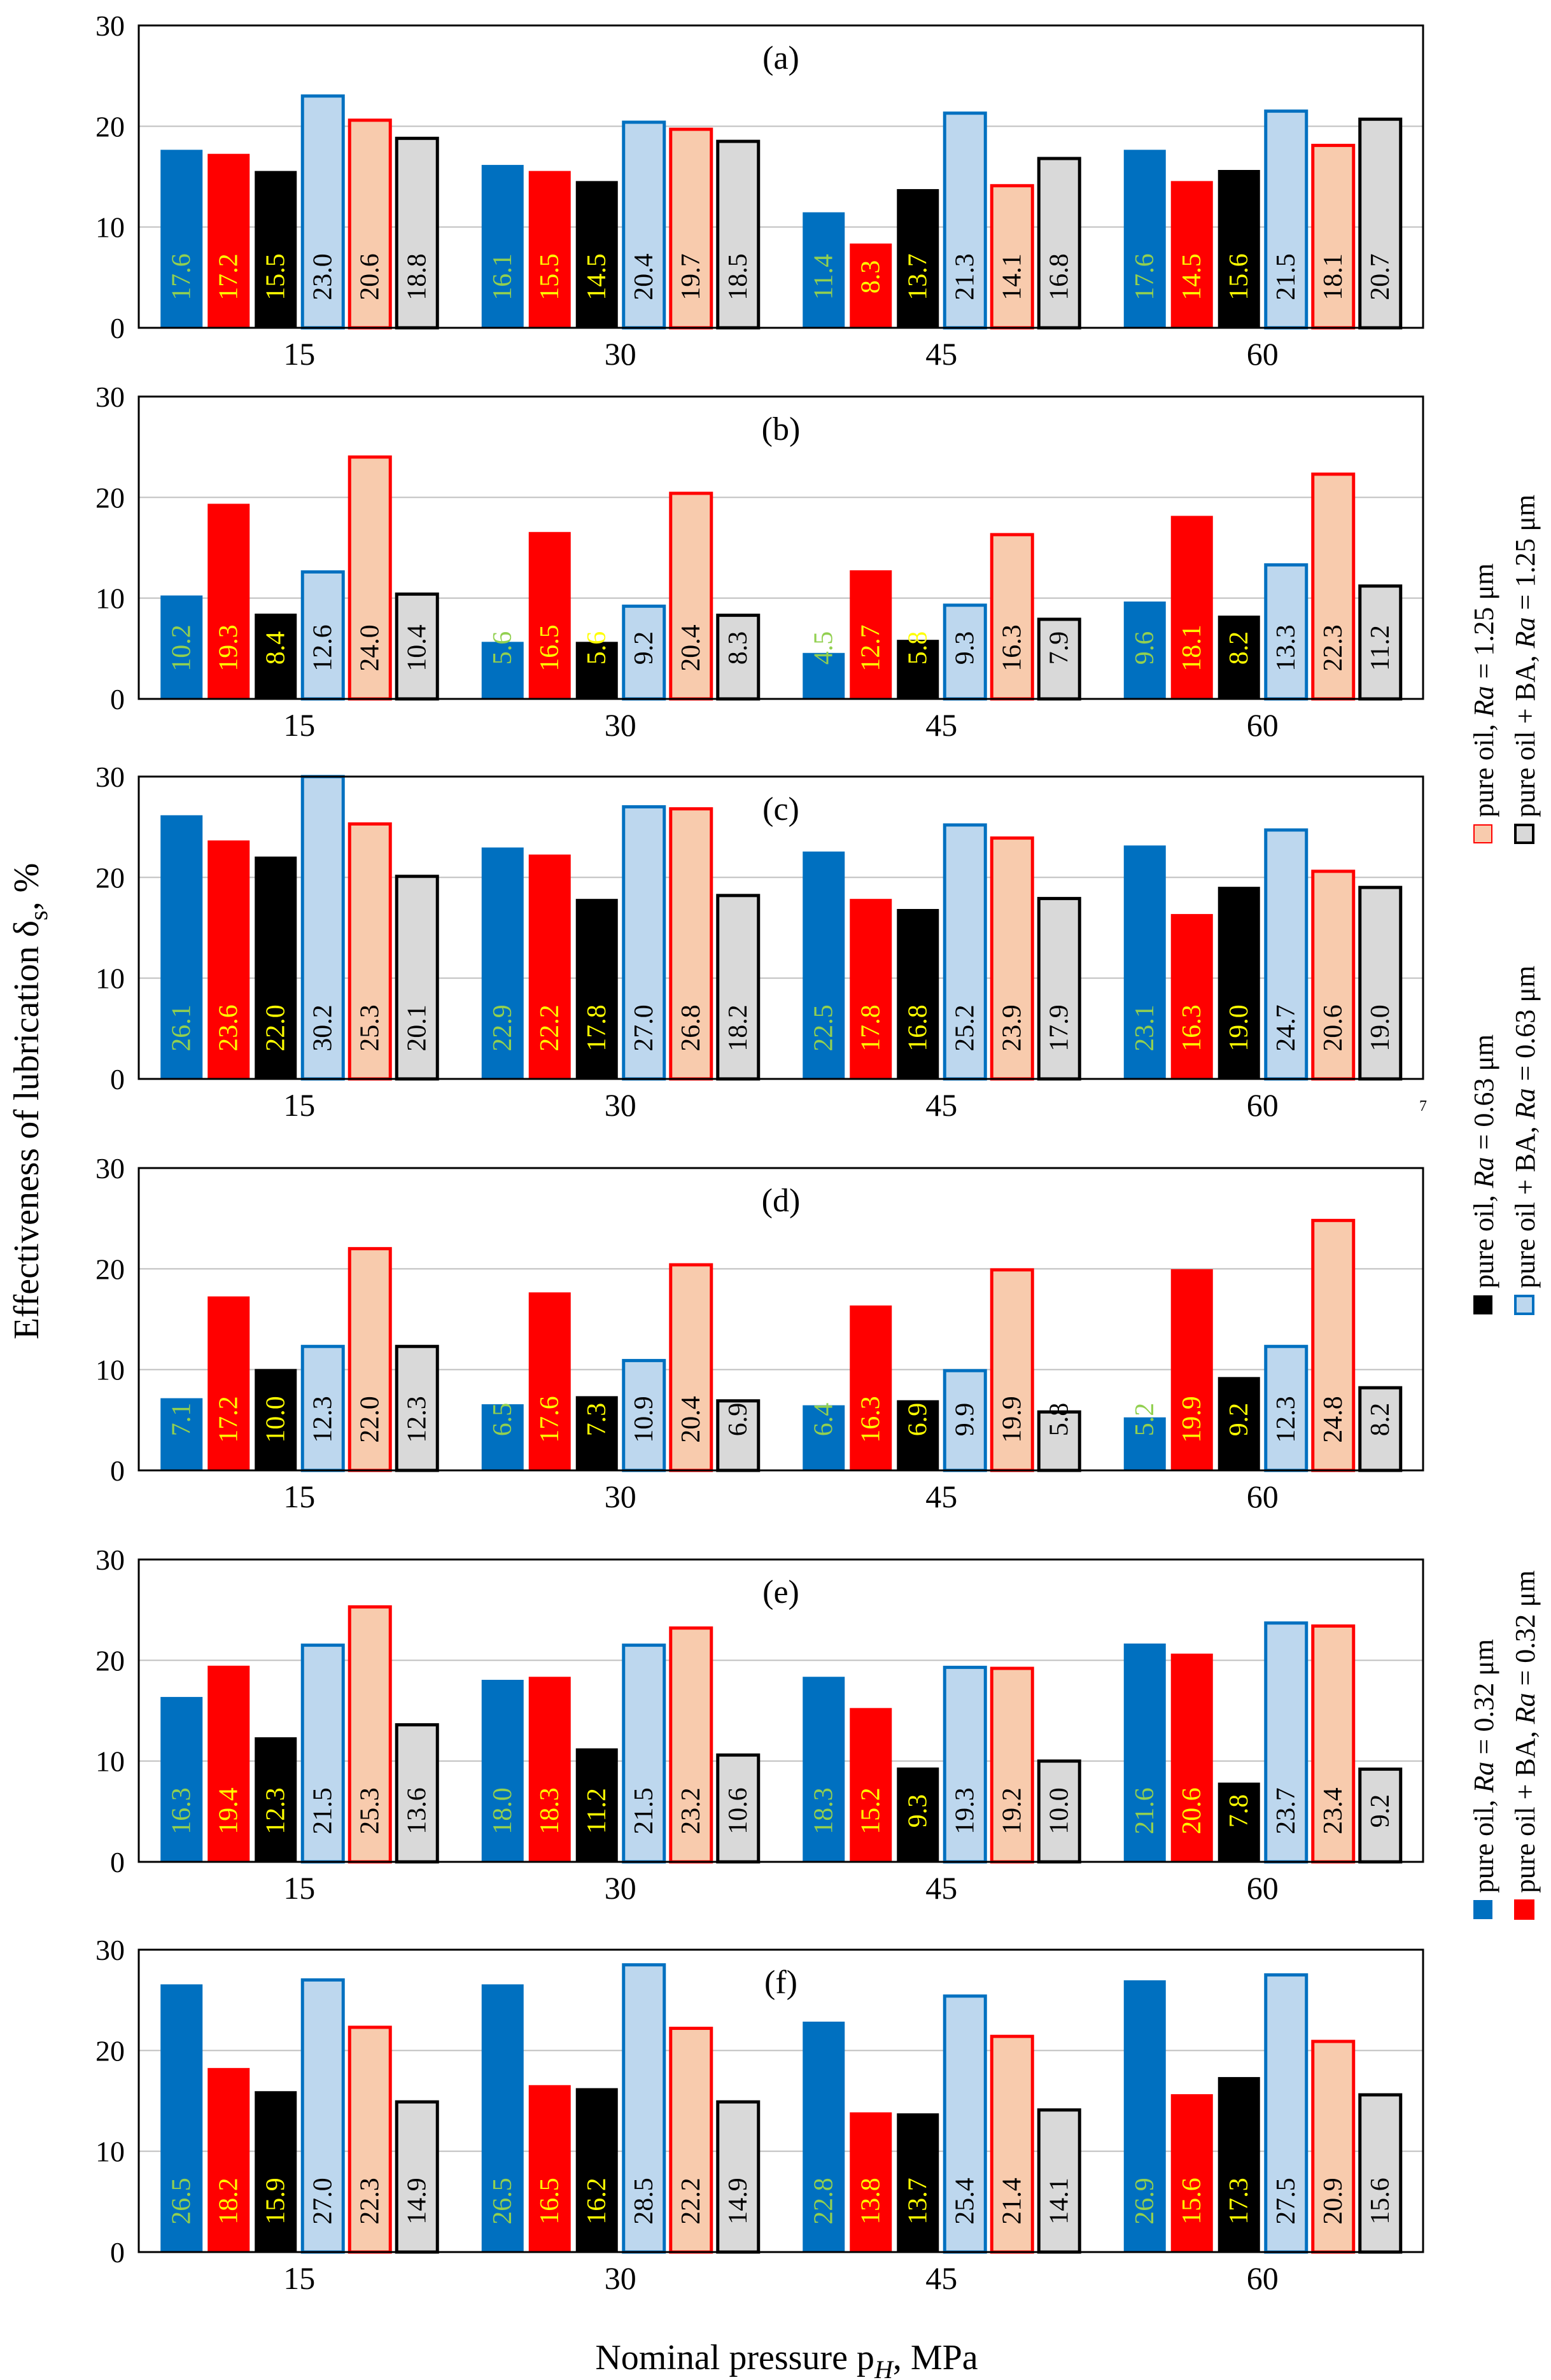 This screenshot has width=1551, height=2380. I want to click on bar-value-label: 27.5, so click(1286, 2201).